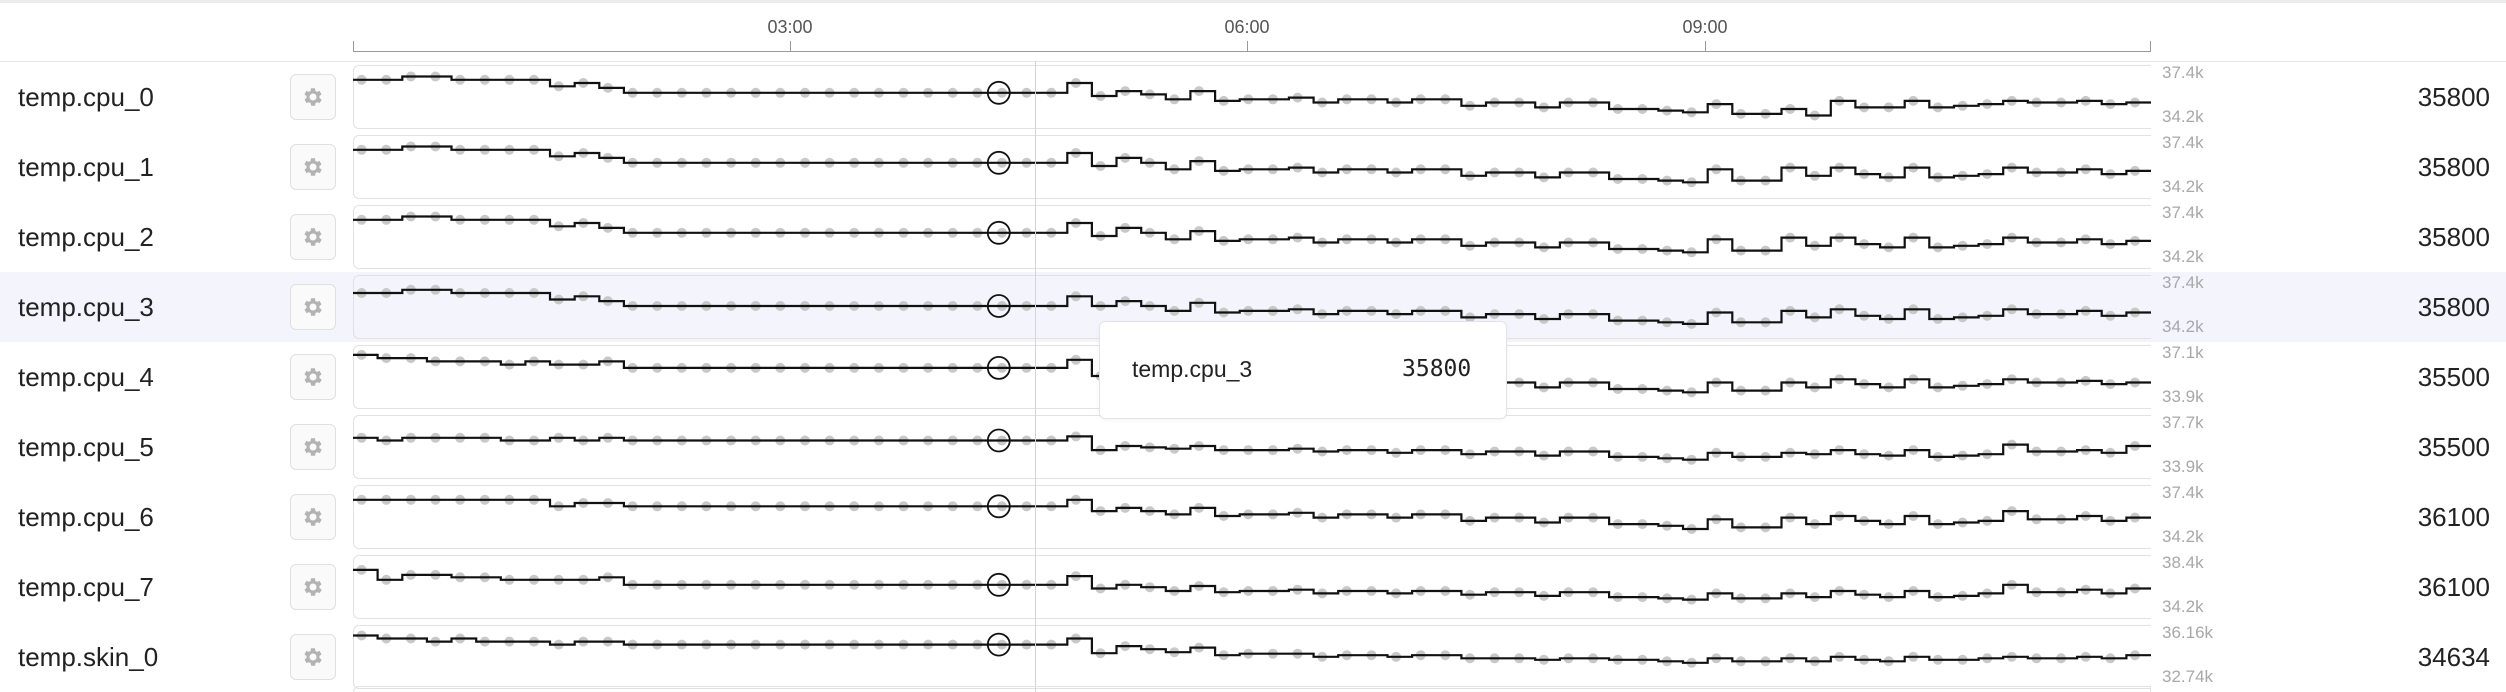 This screenshot has width=2506, height=692. I want to click on metric-row: temp.cpu_3 37.4k 34.2k 35800, so click(1253, 307).